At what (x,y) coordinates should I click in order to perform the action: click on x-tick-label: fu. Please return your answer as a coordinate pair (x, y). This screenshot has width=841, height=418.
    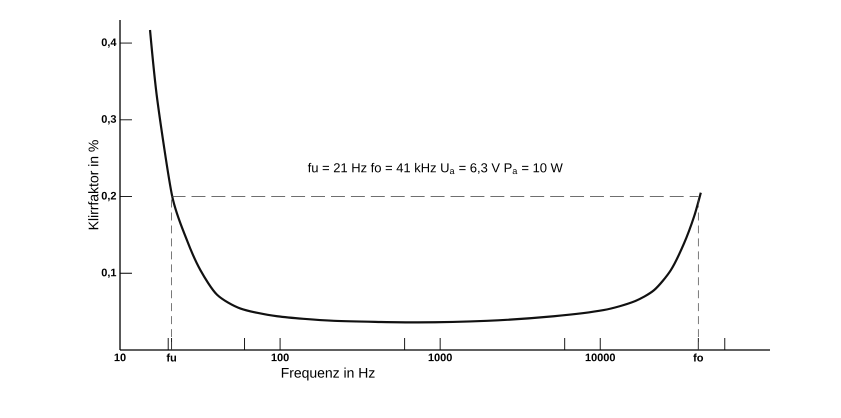
    Looking at the image, I should click on (171, 358).